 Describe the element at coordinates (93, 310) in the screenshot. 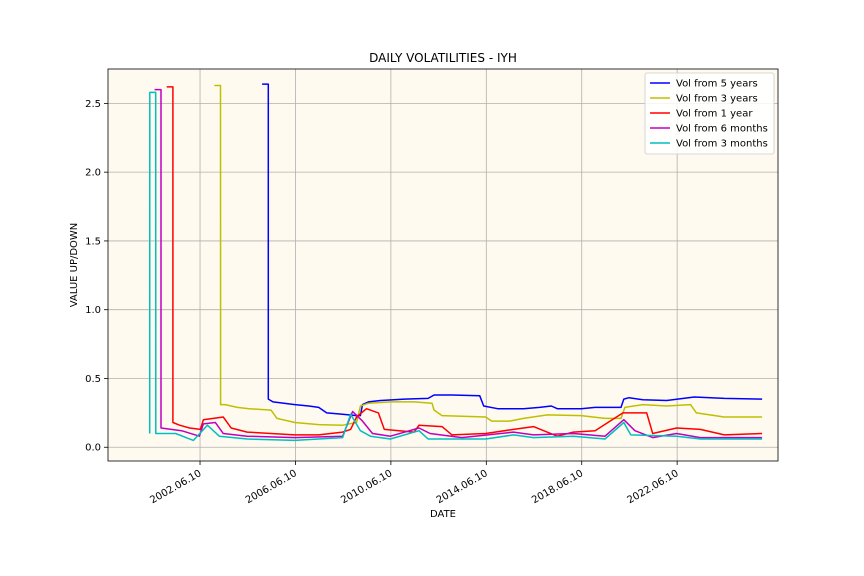

I see `y-tick-label: 1.0` at that location.